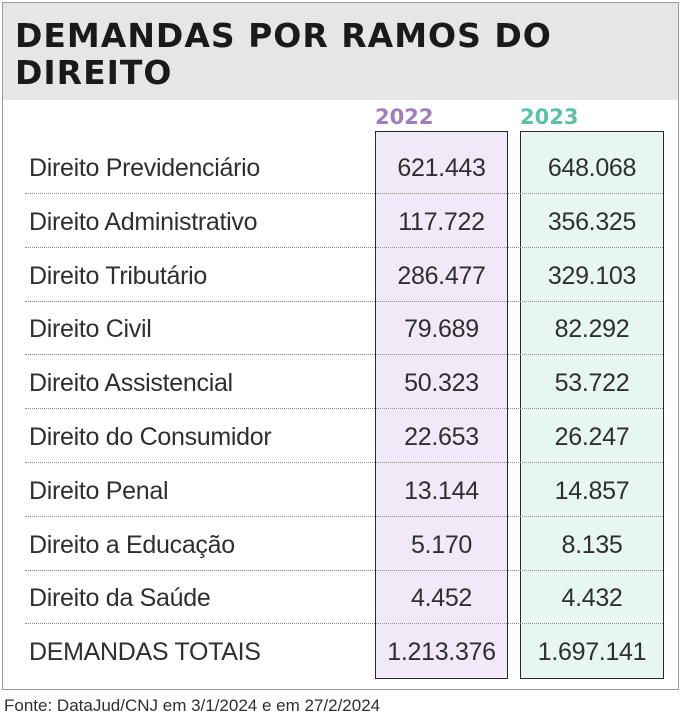 This screenshot has height=720, width=683. Describe the element at coordinates (344, 490) in the screenshot. I see `table-row: Direito Penal 13.144 14.857` at that location.